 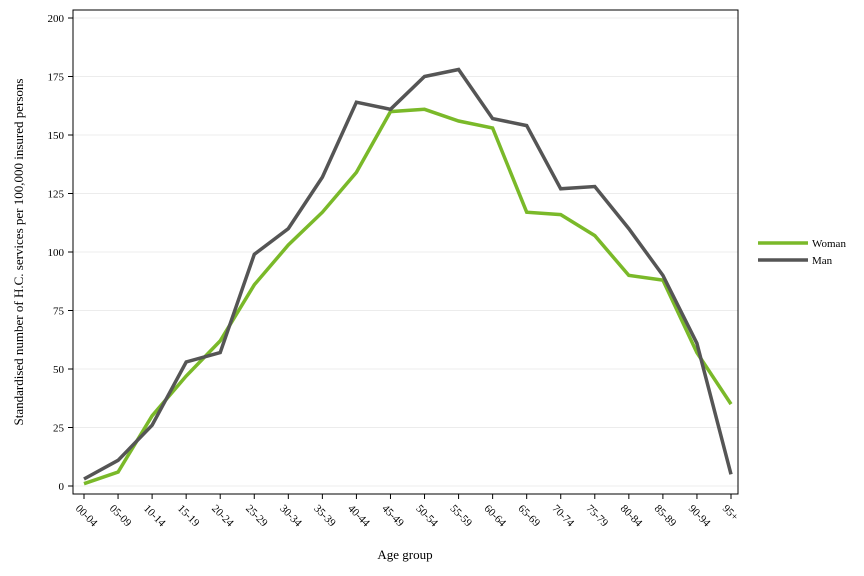 I want to click on x-axis-title: Age group, so click(x=404, y=554).